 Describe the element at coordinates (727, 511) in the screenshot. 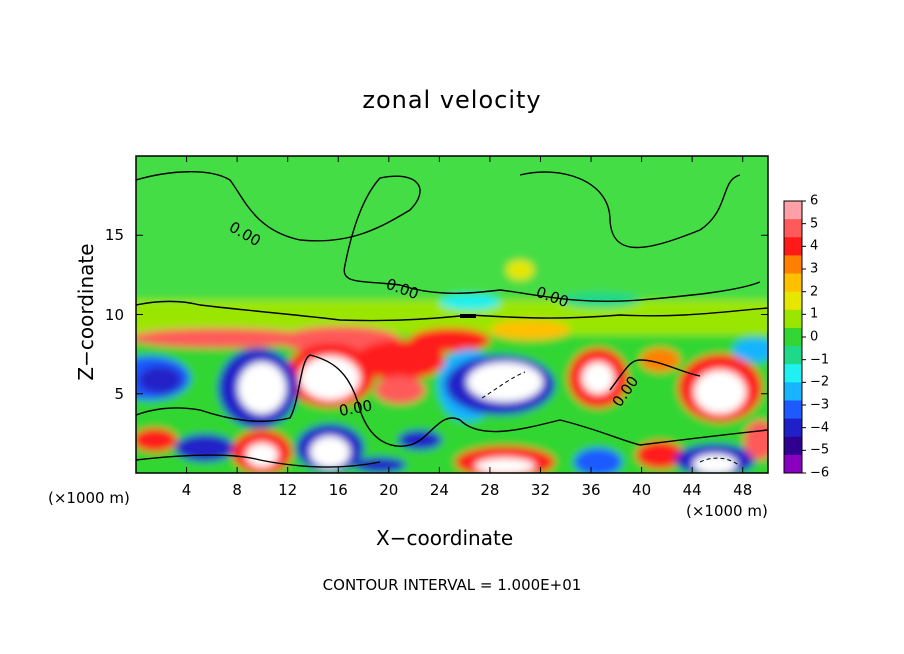

I see `x-unit-right: (×1000 m)` at that location.